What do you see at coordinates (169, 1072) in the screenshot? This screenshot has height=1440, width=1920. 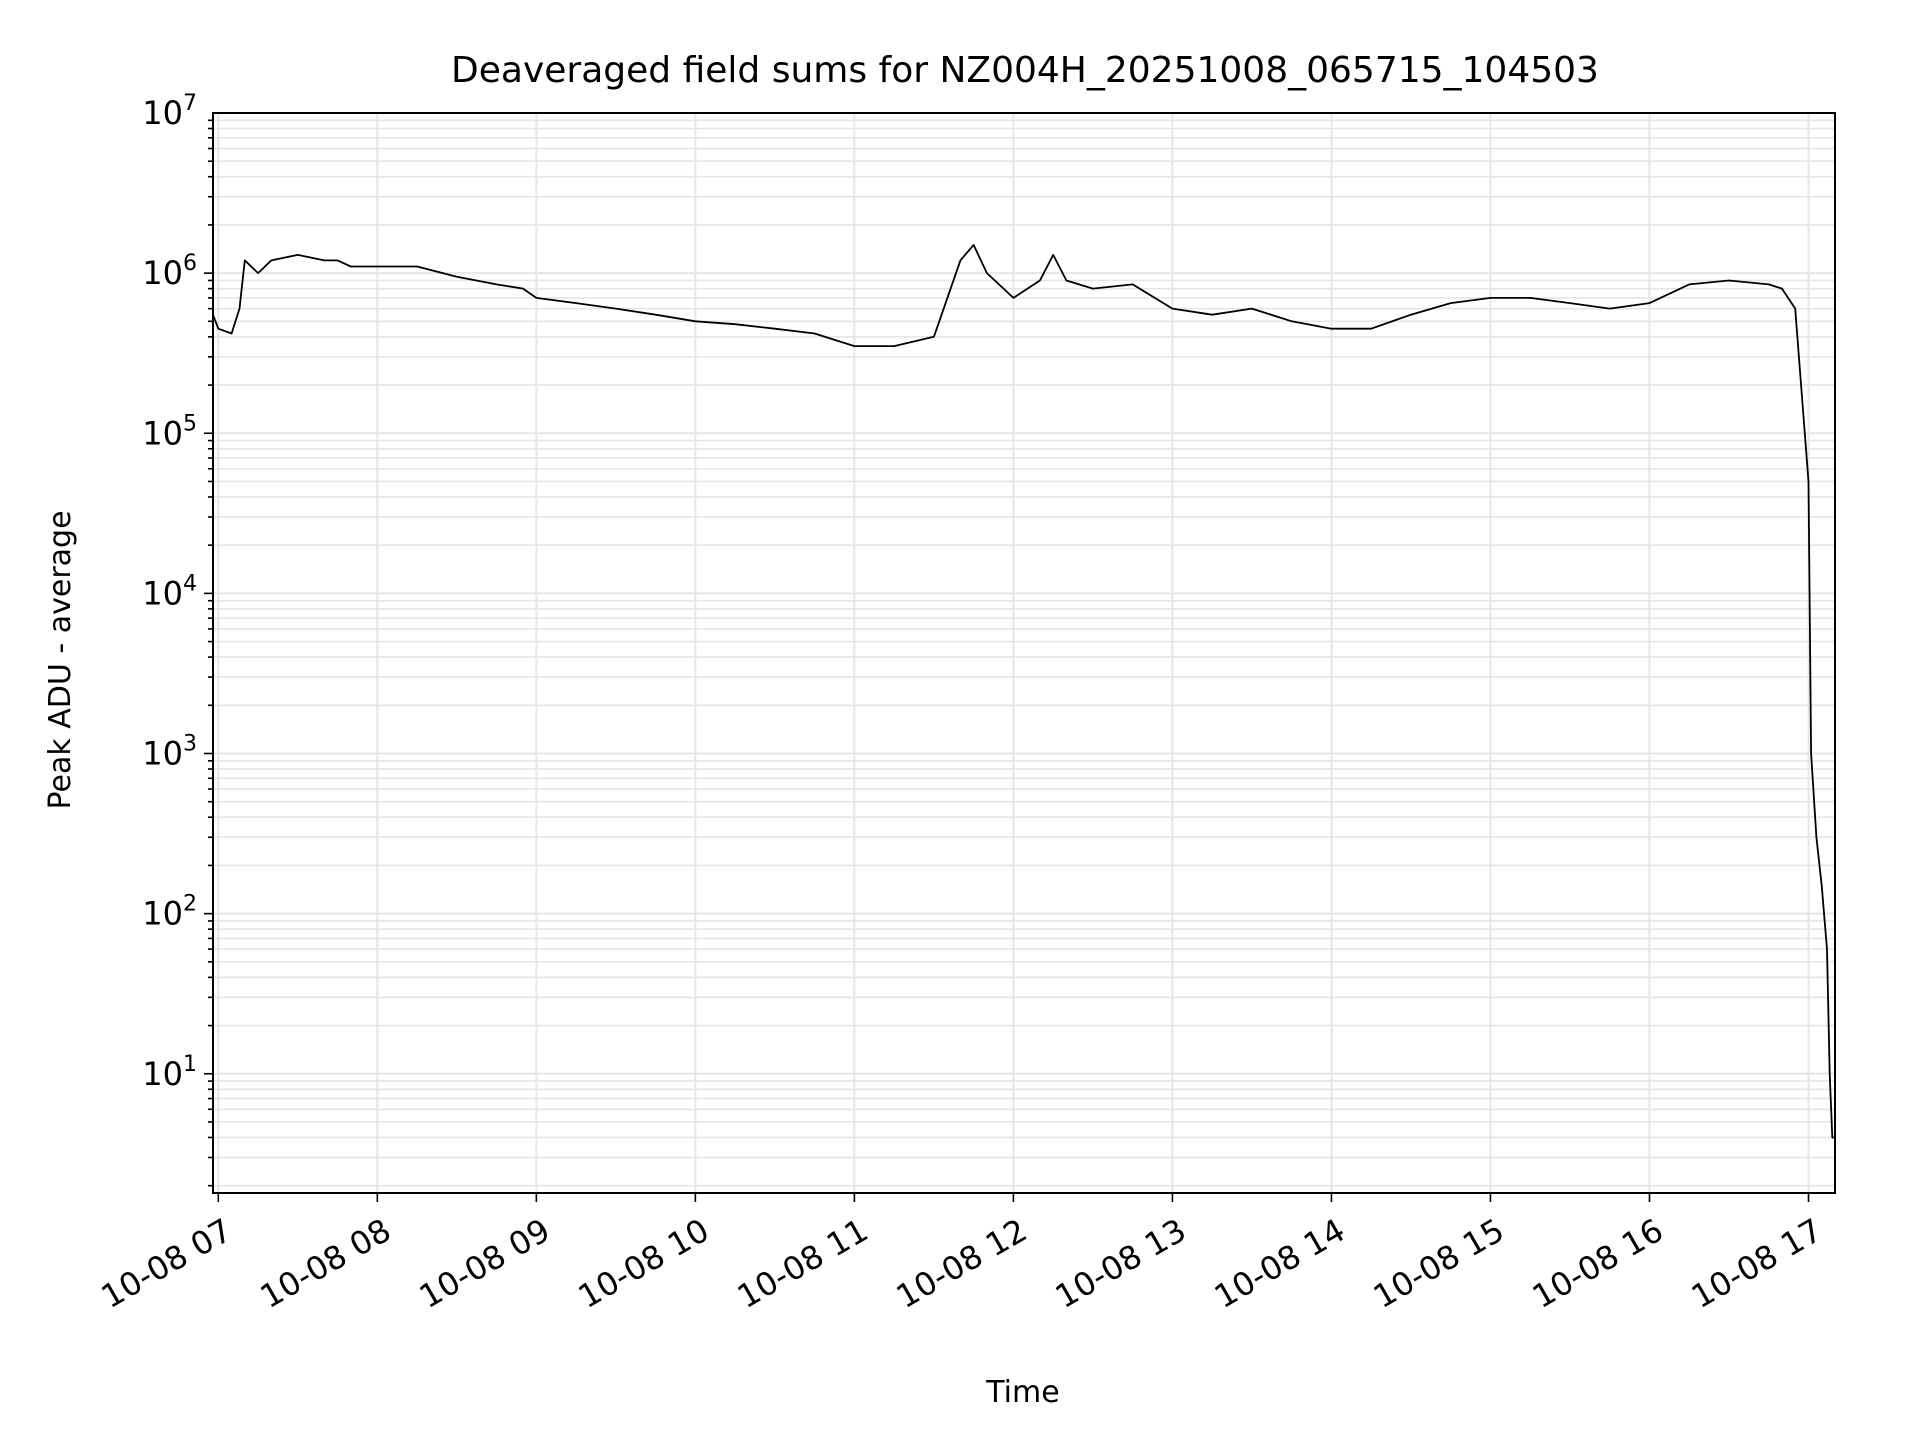 I see `y-tick-label: 101` at bounding box center [169, 1072].